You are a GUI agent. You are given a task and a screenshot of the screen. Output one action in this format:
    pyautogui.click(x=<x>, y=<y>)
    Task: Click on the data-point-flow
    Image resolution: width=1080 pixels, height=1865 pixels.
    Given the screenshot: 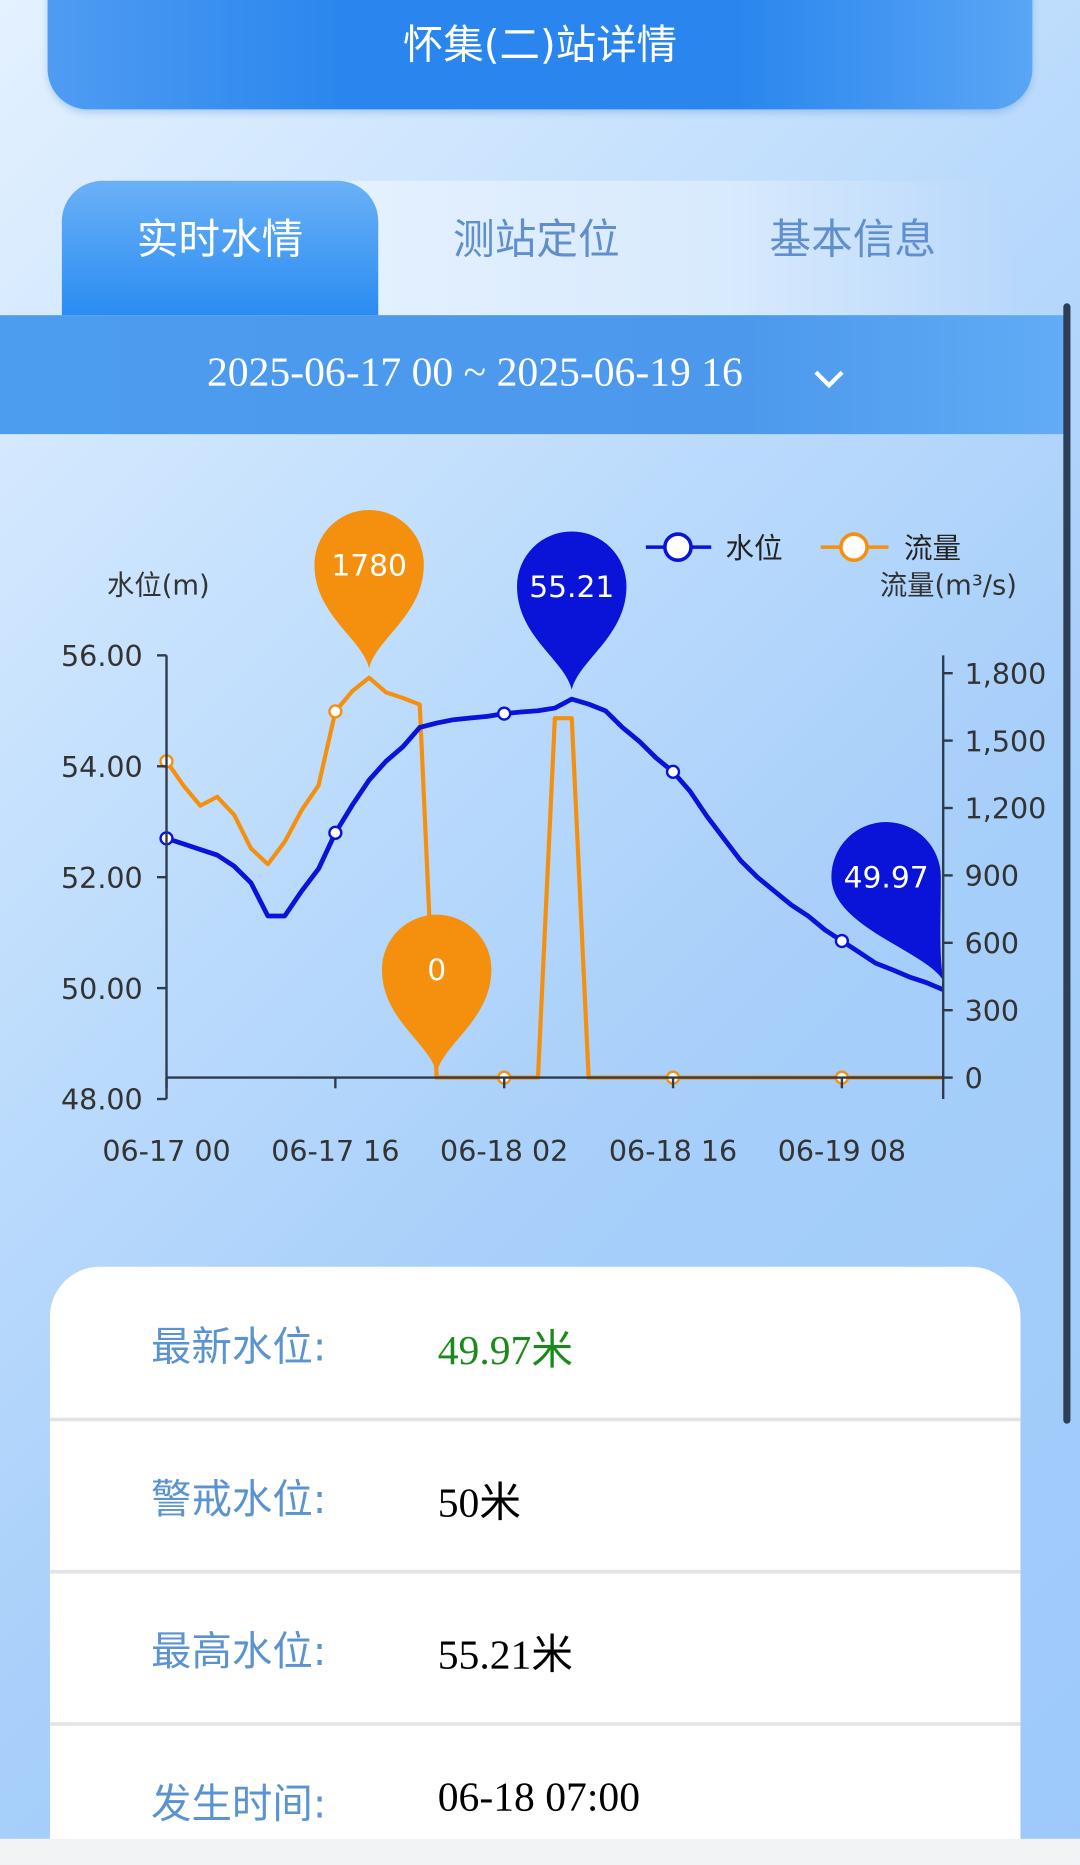 What is the action you would take?
    pyautogui.click(x=335, y=711)
    